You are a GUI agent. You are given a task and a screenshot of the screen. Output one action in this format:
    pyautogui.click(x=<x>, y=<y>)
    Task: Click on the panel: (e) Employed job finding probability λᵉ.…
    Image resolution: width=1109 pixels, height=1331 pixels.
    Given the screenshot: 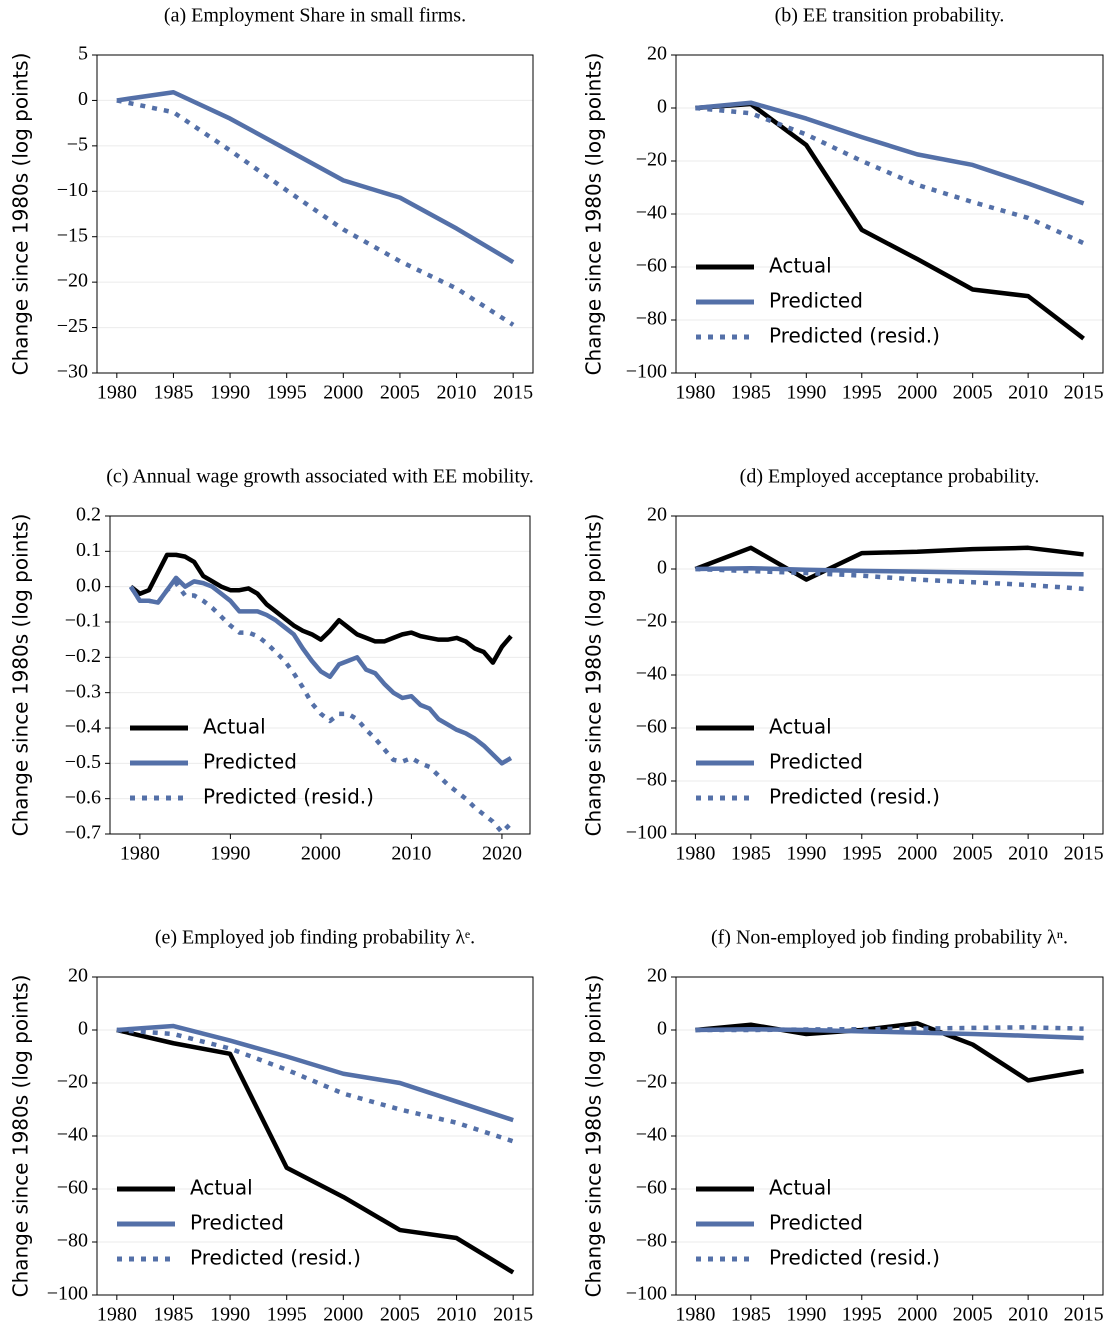 What is the action you would take?
    pyautogui.click(x=271, y=1126)
    